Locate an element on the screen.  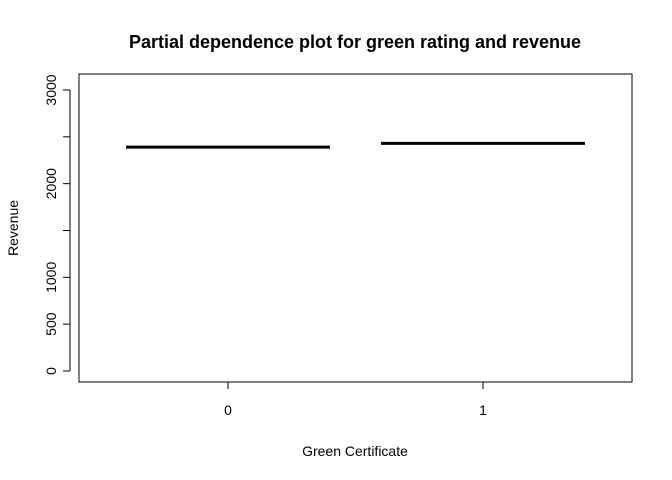
y-tick-label: 2000 is located at coordinates (51, 183).